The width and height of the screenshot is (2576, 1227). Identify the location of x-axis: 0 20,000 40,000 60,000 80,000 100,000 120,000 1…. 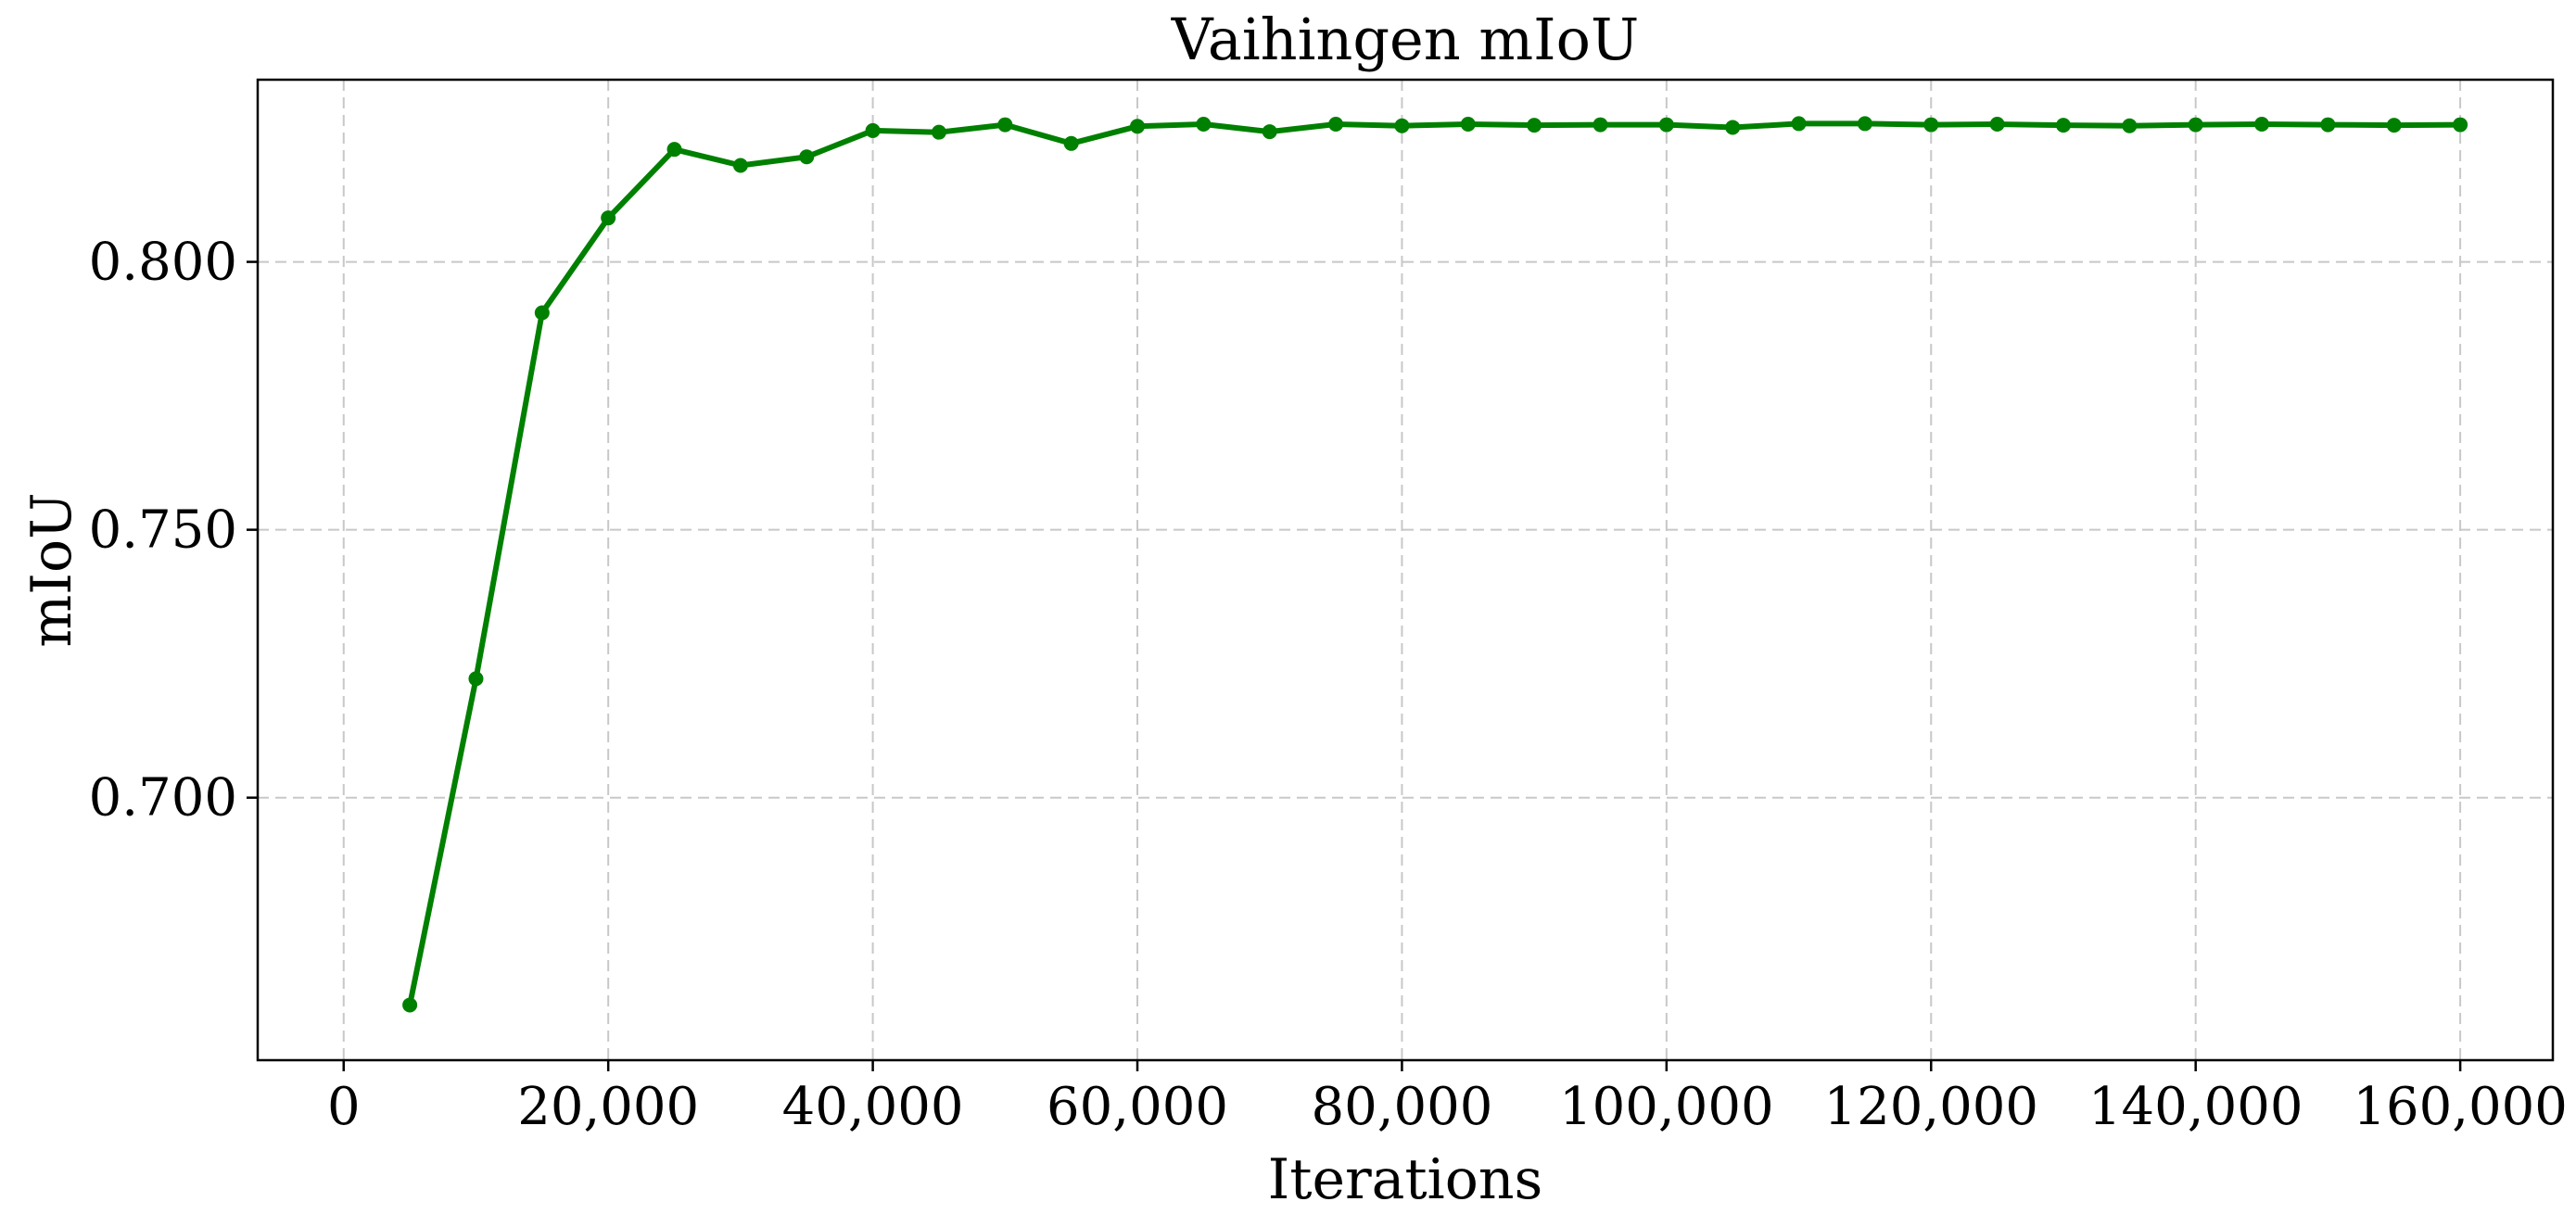
(1447, 1099).